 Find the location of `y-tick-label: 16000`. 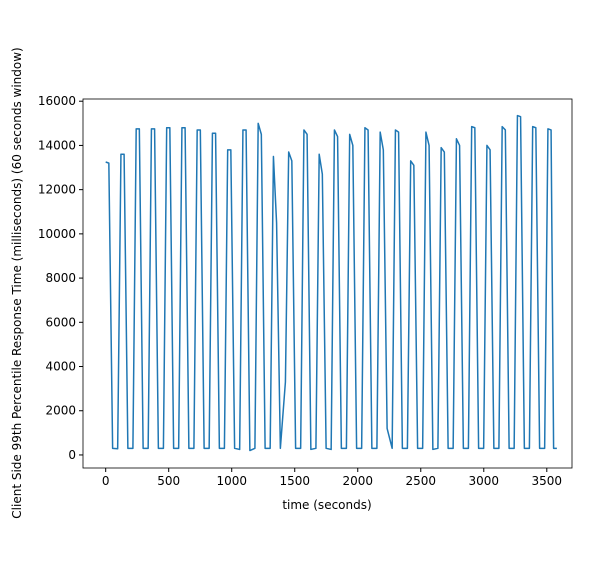

y-tick-label: 16000 is located at coordinates (57, 101).